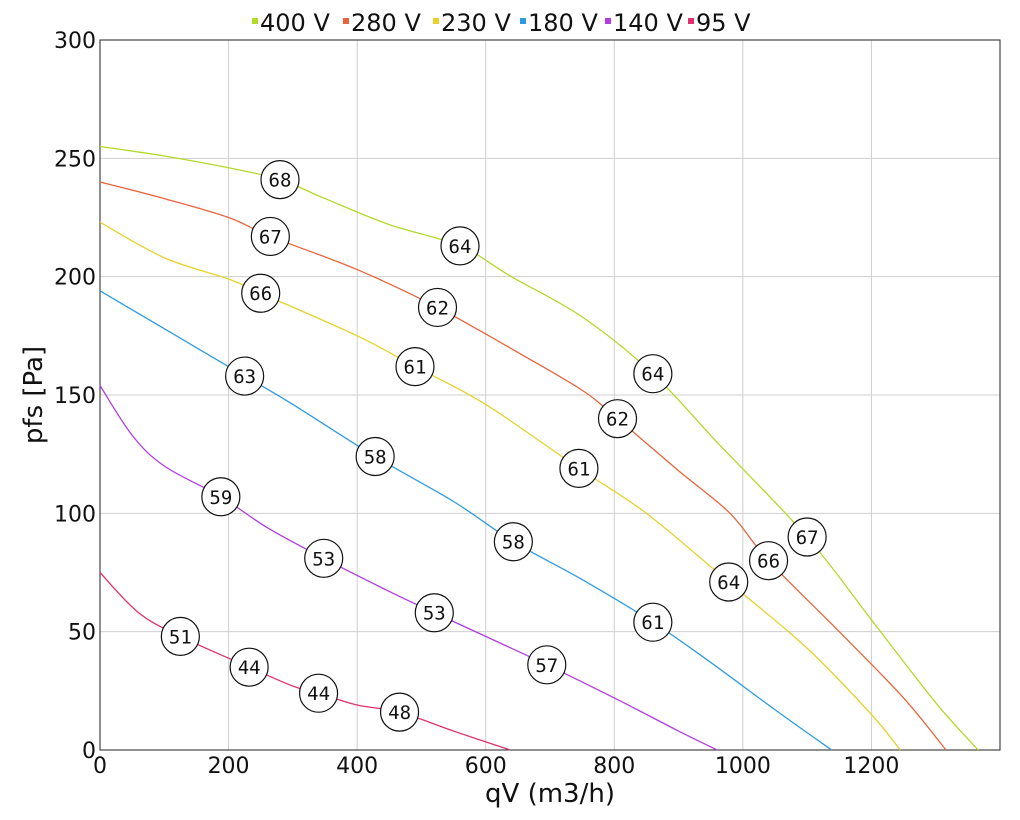  What do you see at coordinates (648, 23) in the screenshot?
I see `legend-label: 140 V` at bounding box center [648, 23].